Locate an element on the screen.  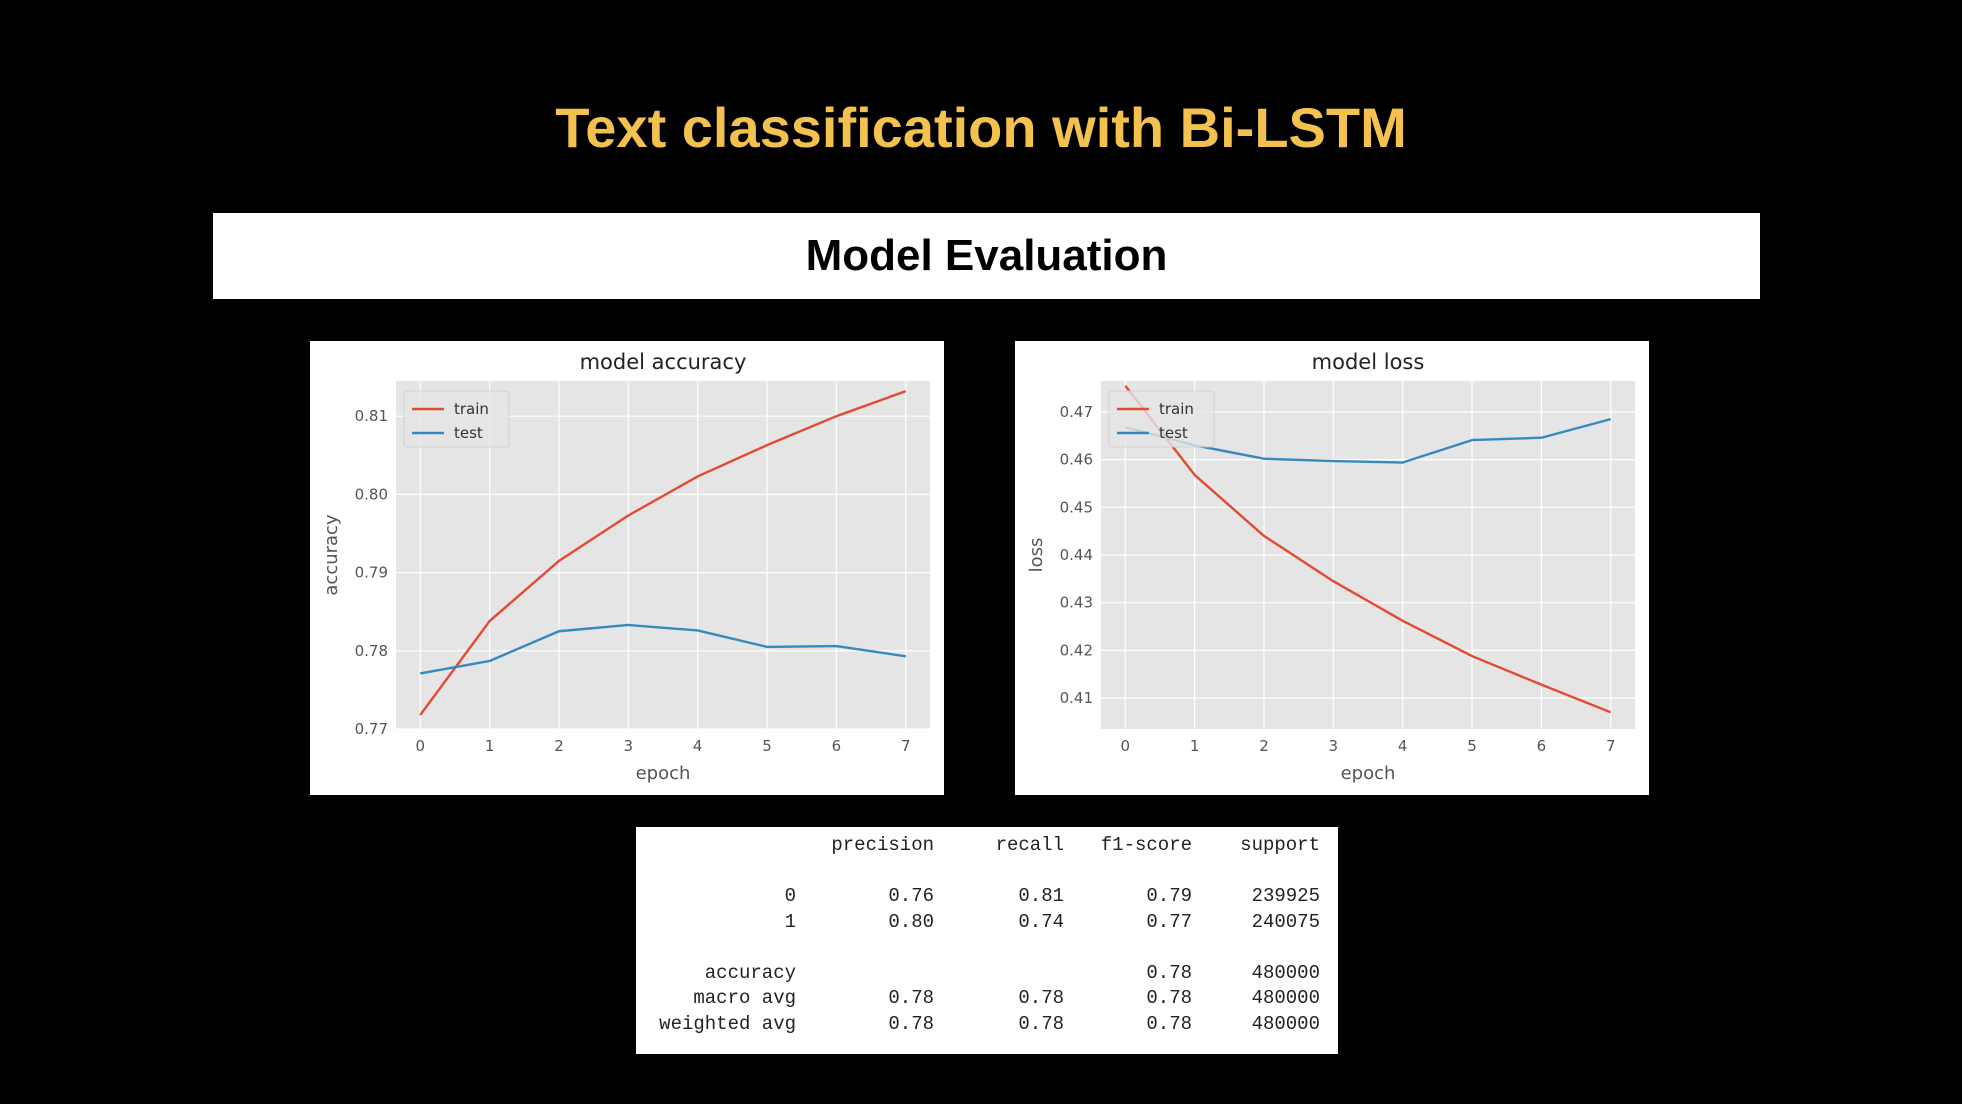
loss-x-tick-label: 1 is located at coordinates (1195, 746).